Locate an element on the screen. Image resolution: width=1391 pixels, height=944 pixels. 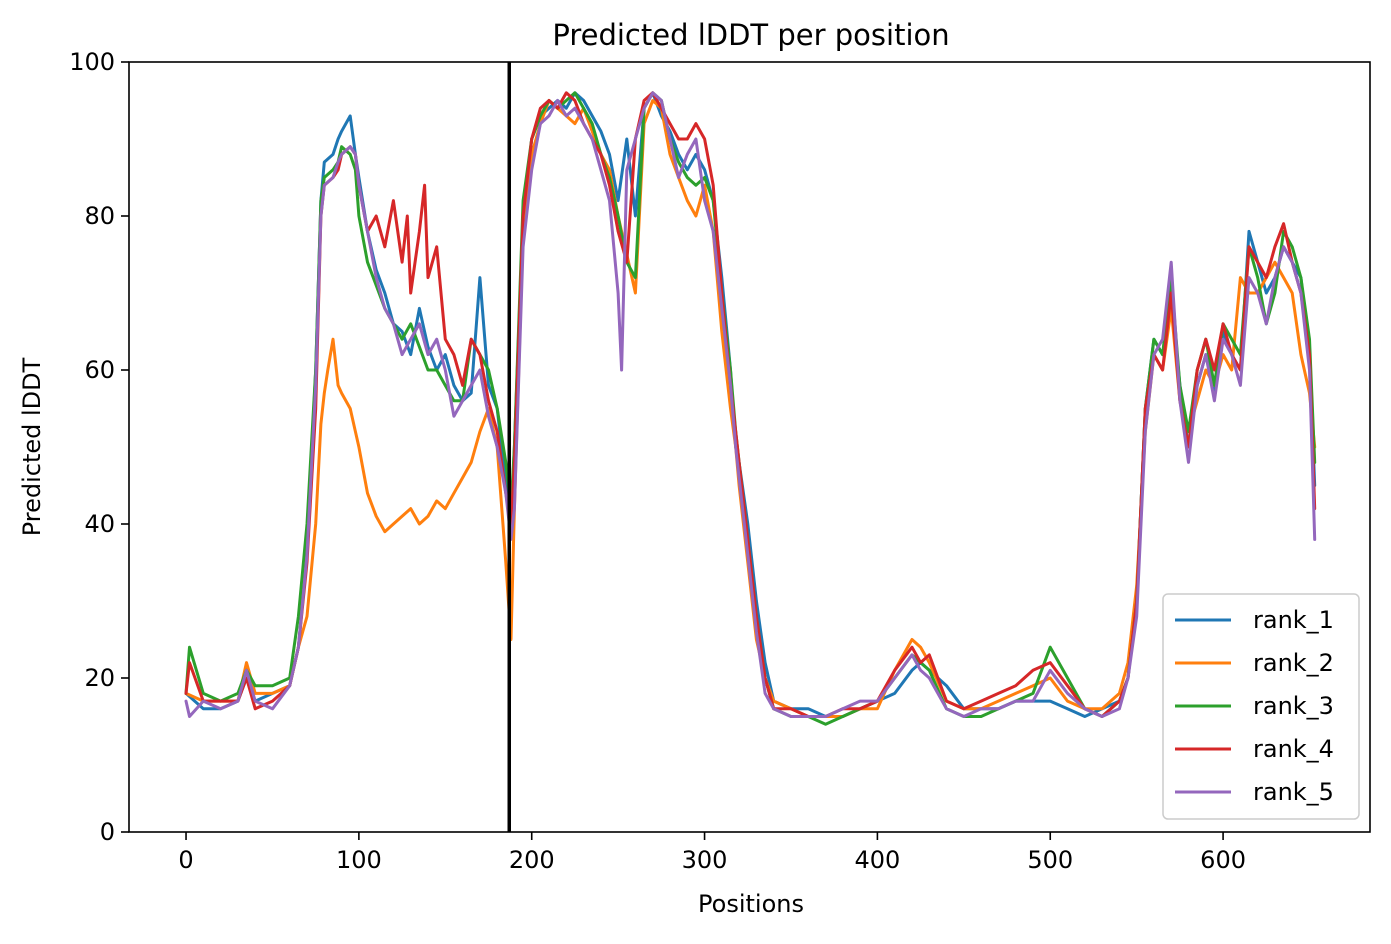
legend-label-rank_3: rank_3 is located at coordinates (1293, 706).